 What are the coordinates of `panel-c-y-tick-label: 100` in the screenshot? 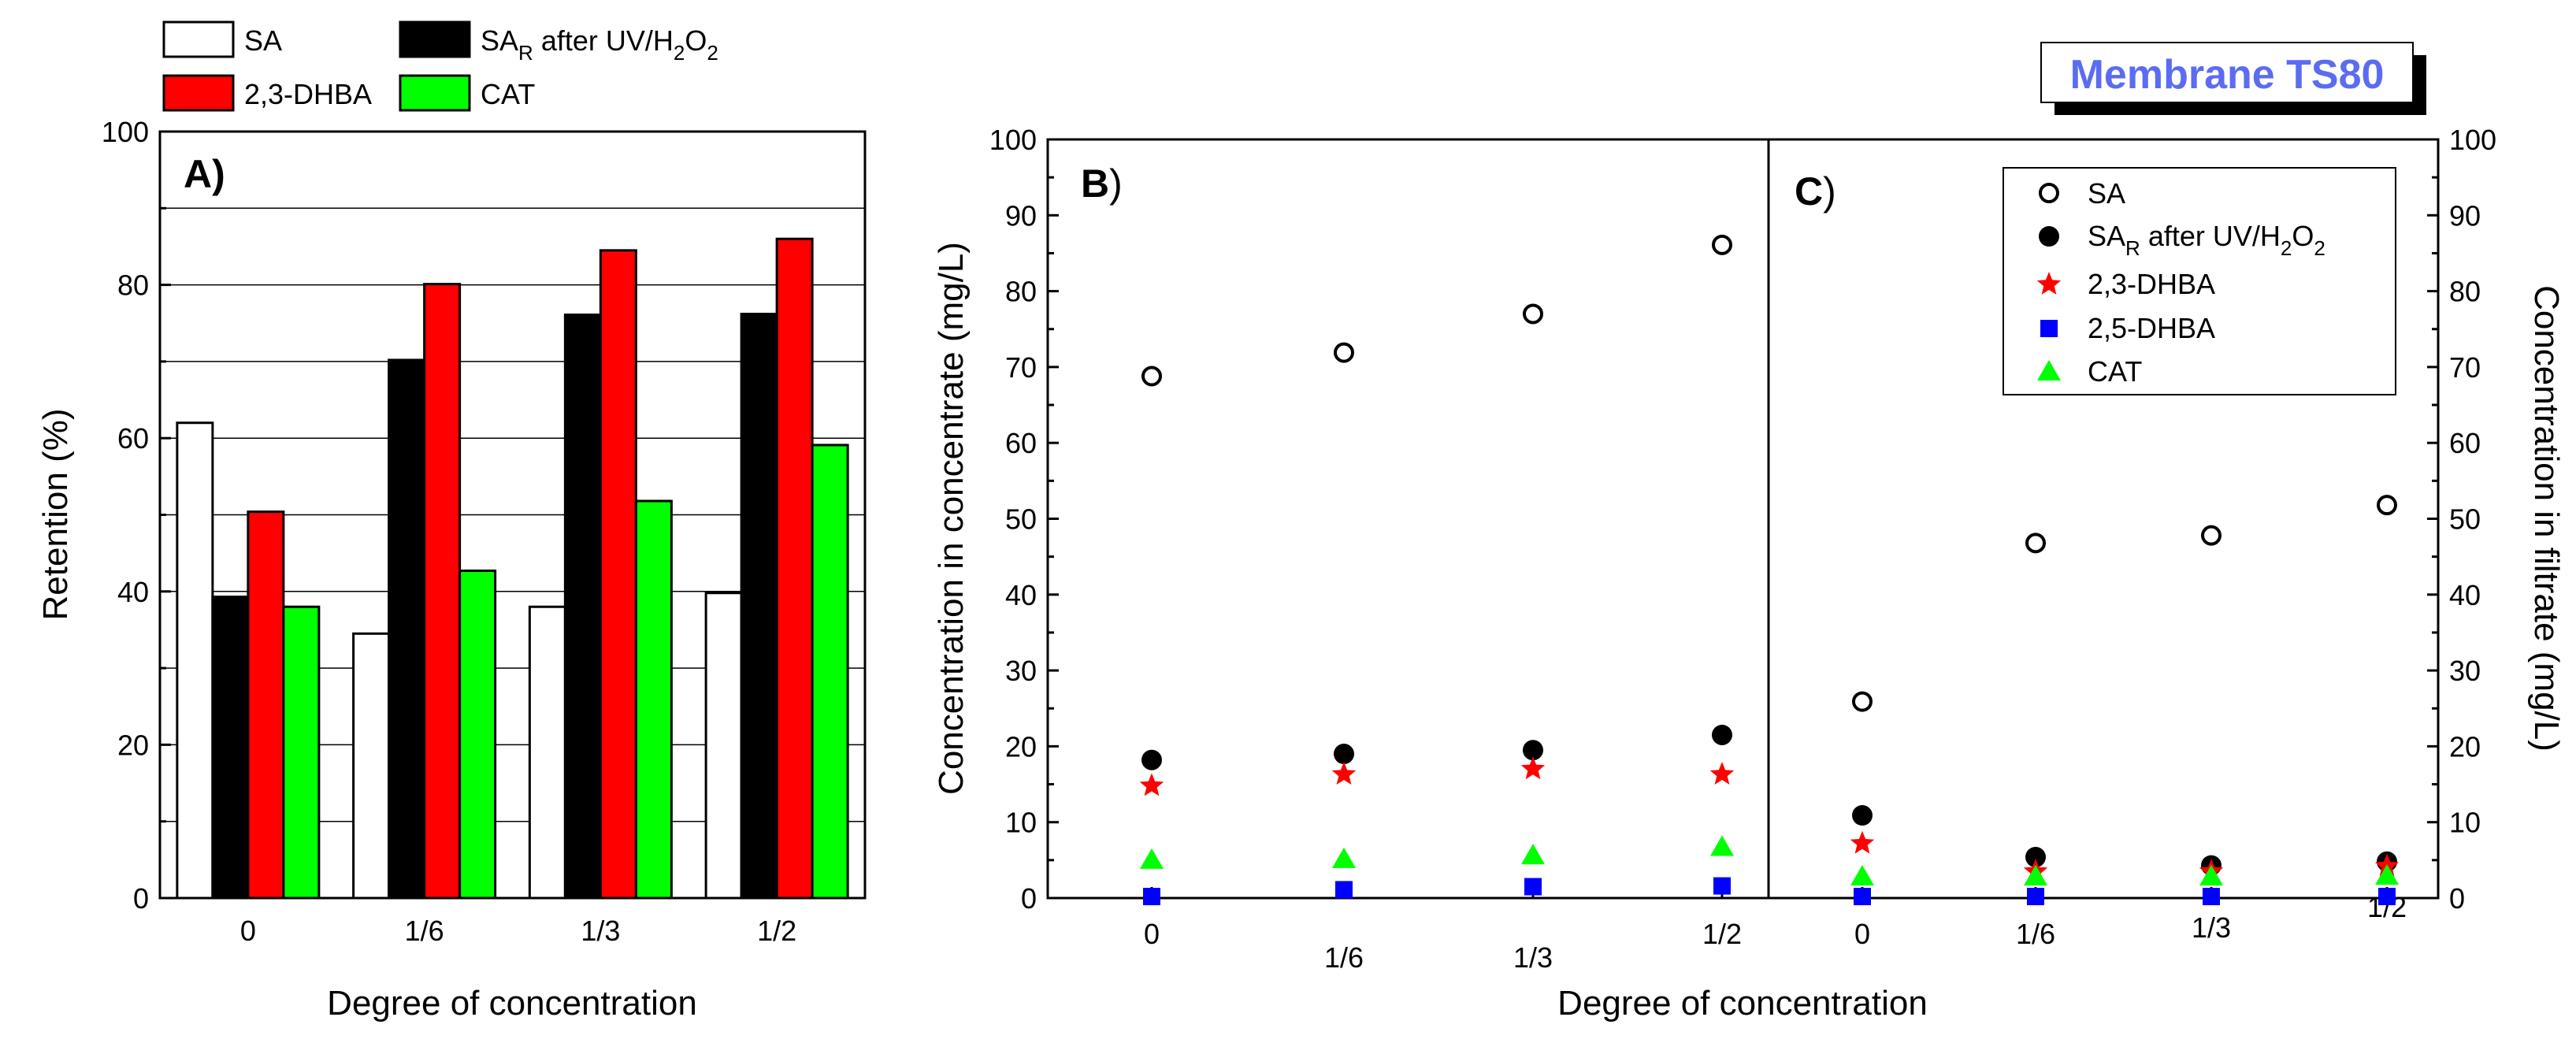 It's located at (2472, 140).